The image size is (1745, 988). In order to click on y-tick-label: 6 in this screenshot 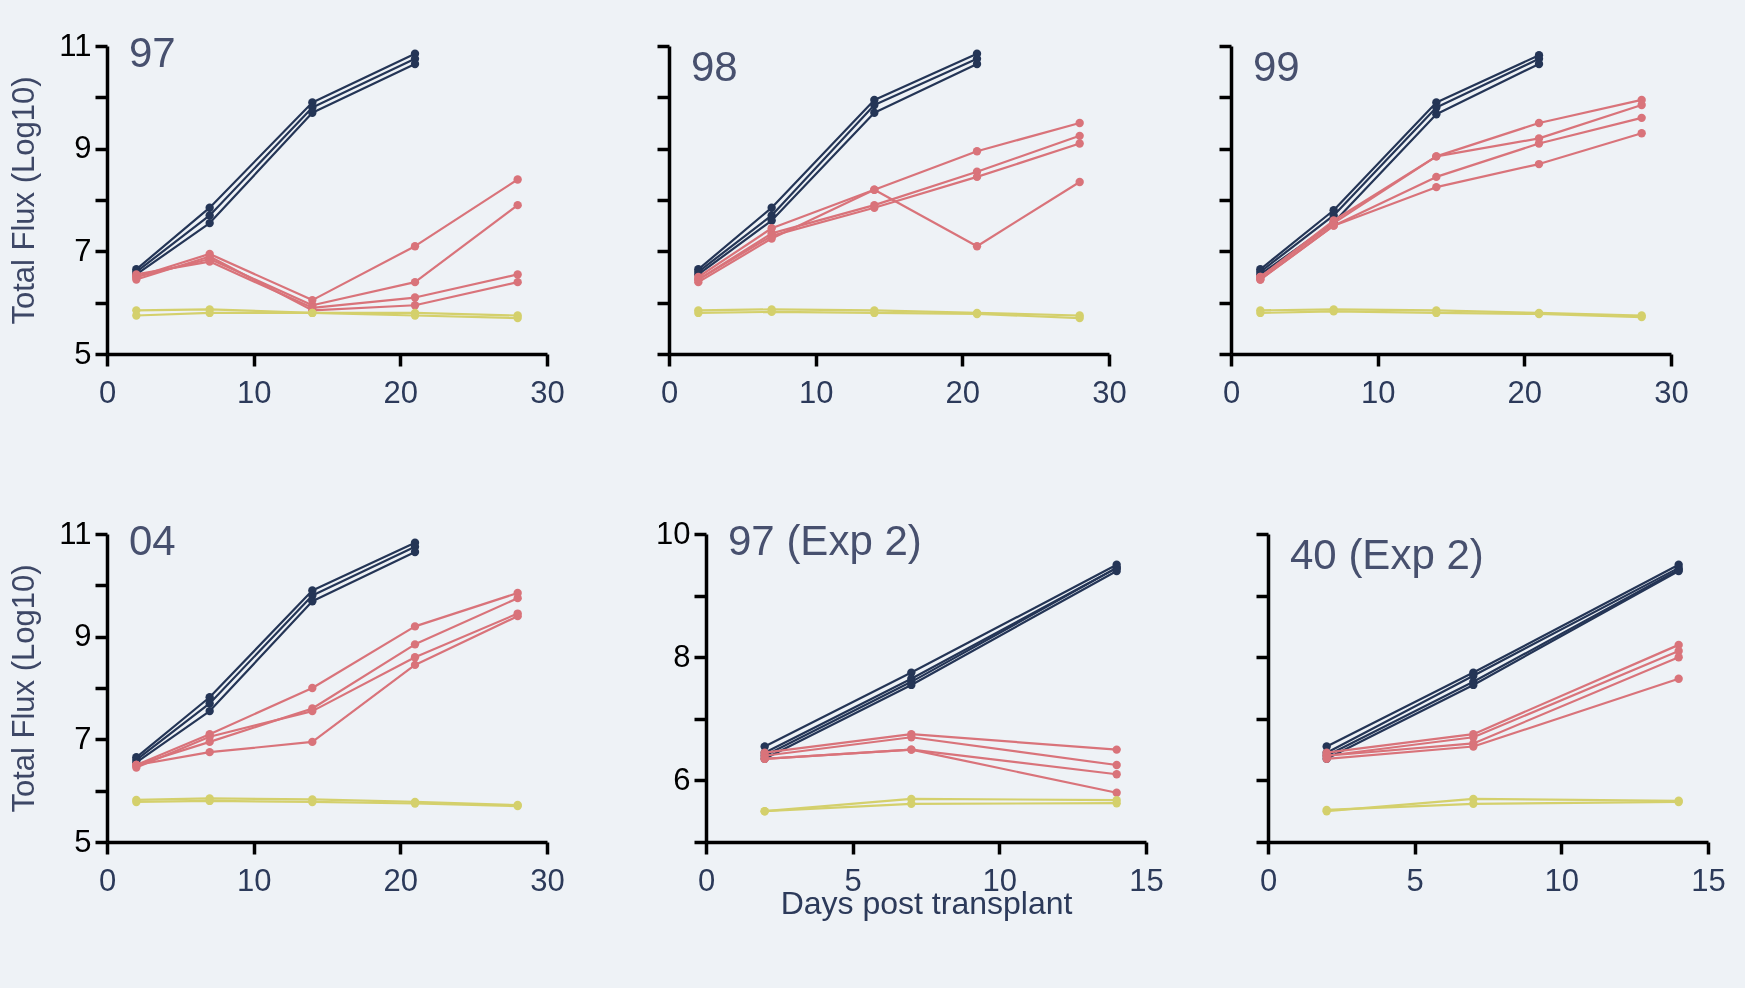, I will do `click(682, 779)`.